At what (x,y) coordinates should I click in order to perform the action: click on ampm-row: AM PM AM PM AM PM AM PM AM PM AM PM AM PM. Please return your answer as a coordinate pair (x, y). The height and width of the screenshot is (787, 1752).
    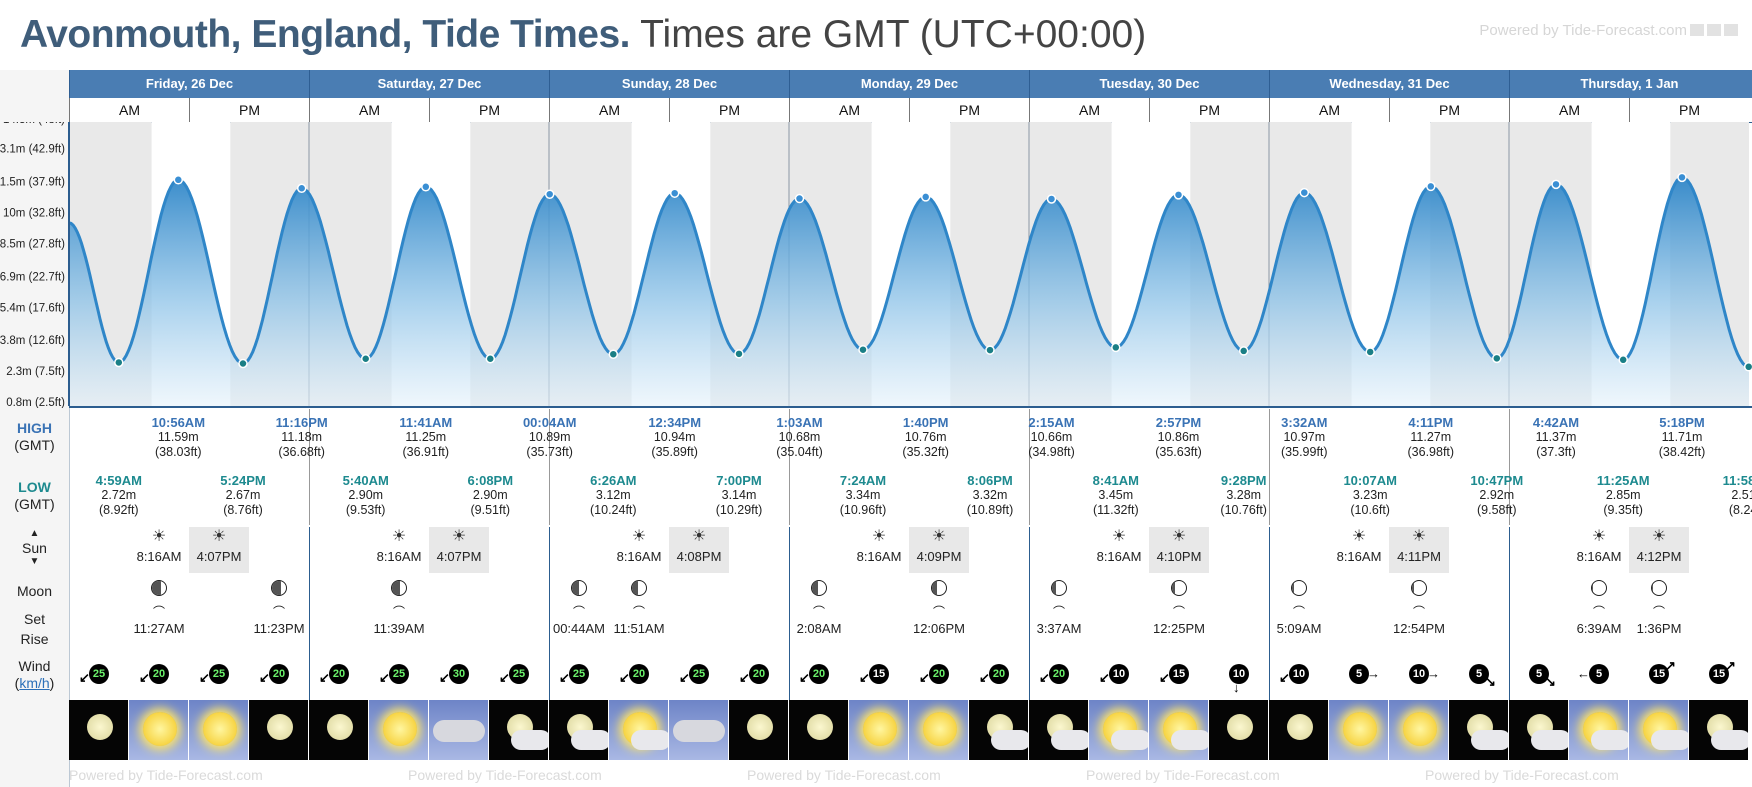
    Looking at the image, I should click on (910, 110).